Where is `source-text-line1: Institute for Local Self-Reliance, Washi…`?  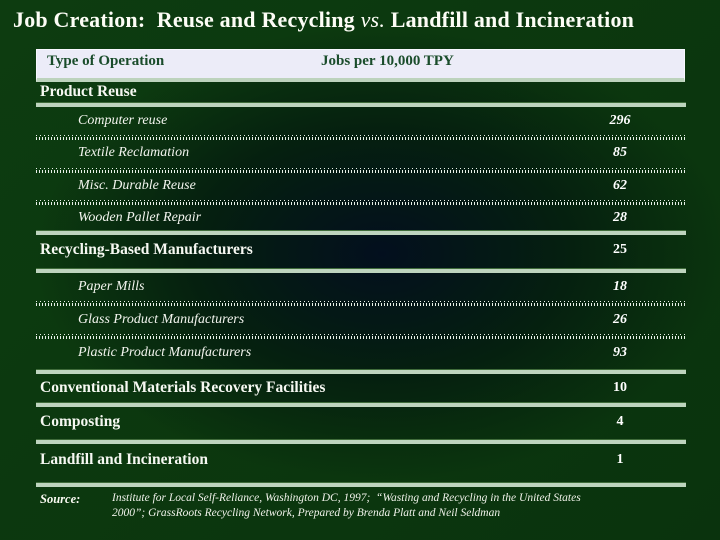
source-text-line1: Institute for Local Self-Reliance, Washi… is located at coordinates (346, 498).